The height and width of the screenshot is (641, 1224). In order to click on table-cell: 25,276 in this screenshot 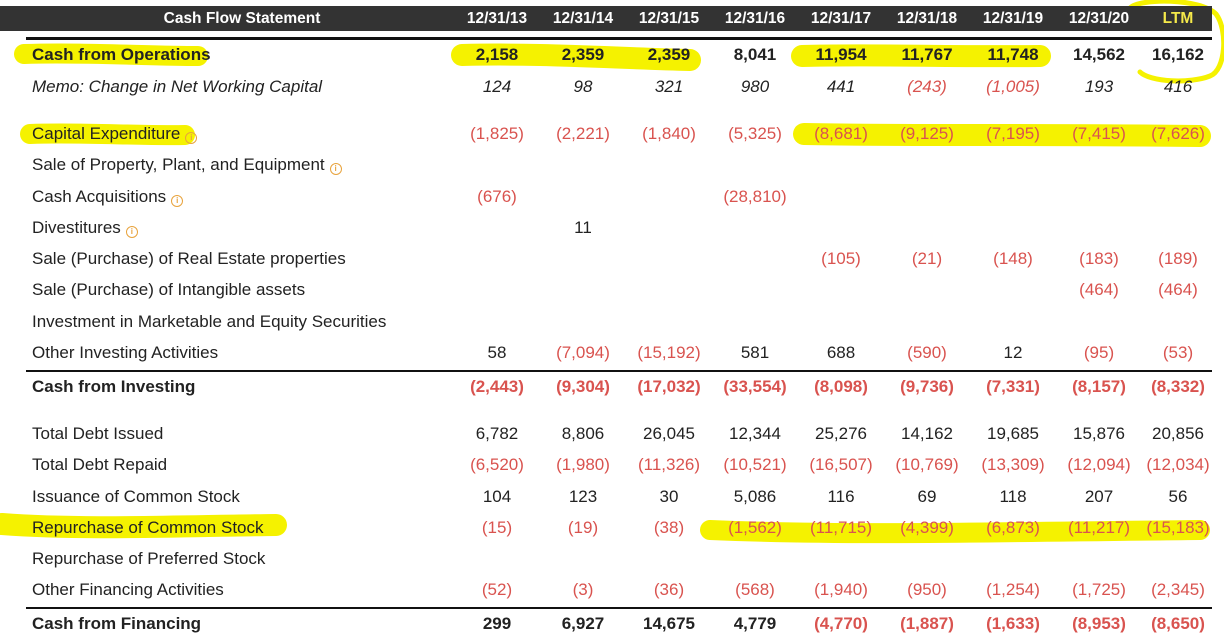, I will do `click(841, 433)`.